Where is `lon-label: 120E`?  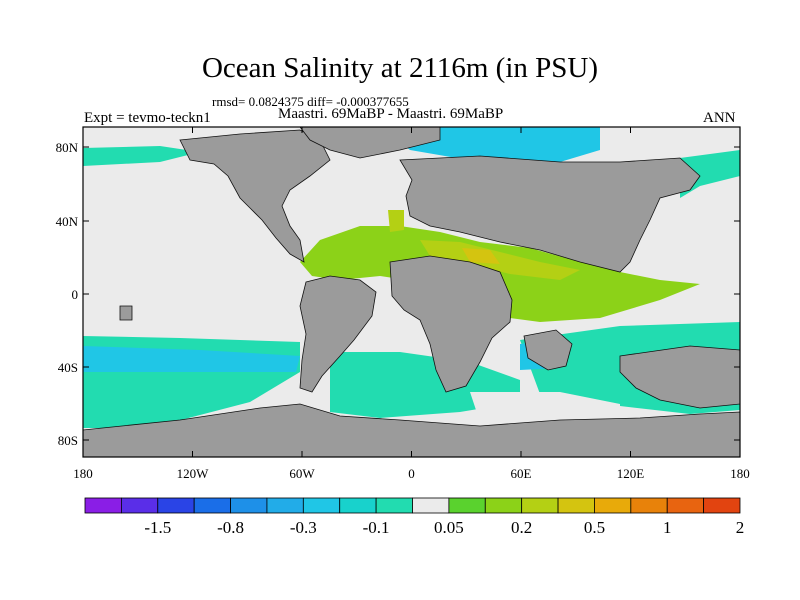 lon-label: 120E is located at coordinates (631, 473).